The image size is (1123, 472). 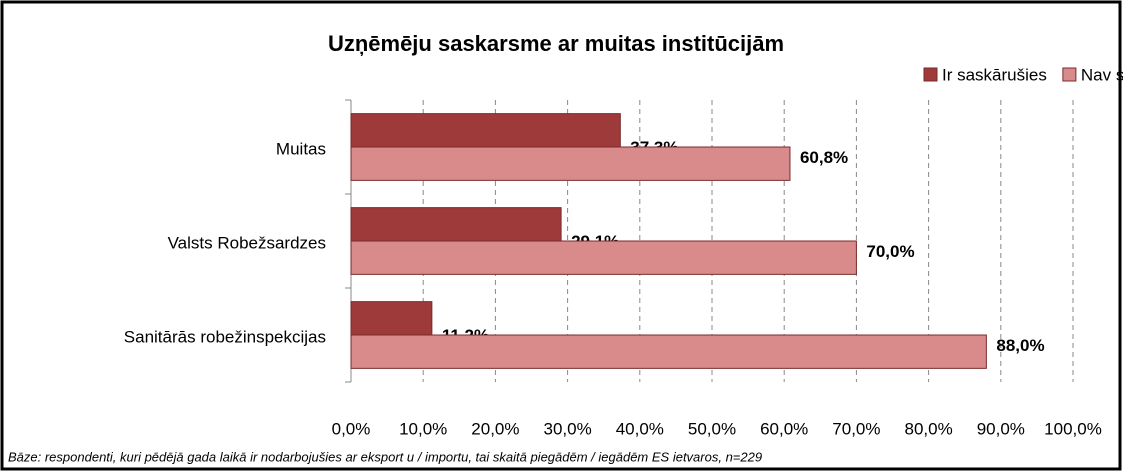 I want to click on x-tick-label: 50,0%, so click(x=712, y=428).